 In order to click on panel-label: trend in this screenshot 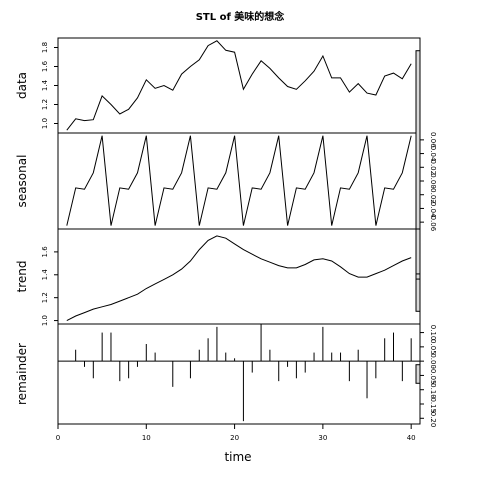, I will do `click(22, 277)`.